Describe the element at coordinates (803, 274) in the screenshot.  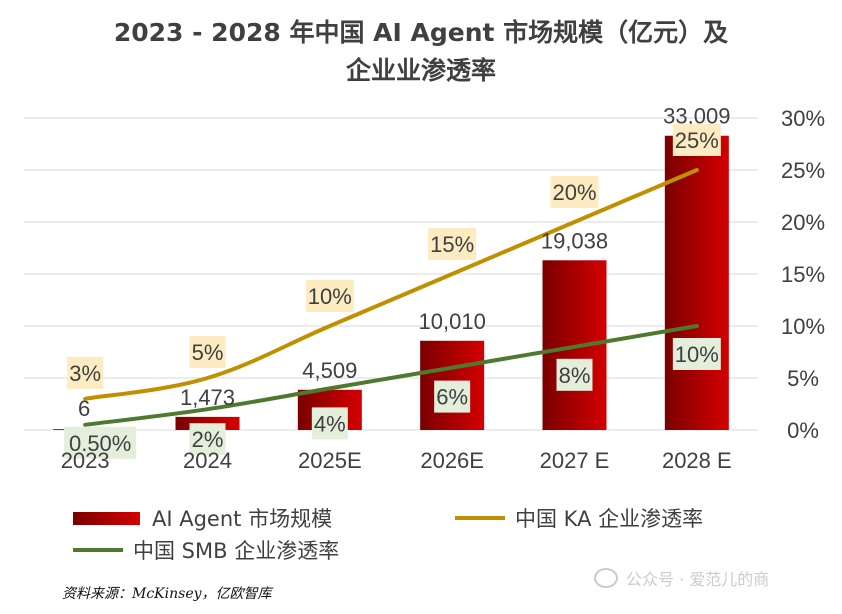
I see `y2-tick-label-3: 15%` at that location.